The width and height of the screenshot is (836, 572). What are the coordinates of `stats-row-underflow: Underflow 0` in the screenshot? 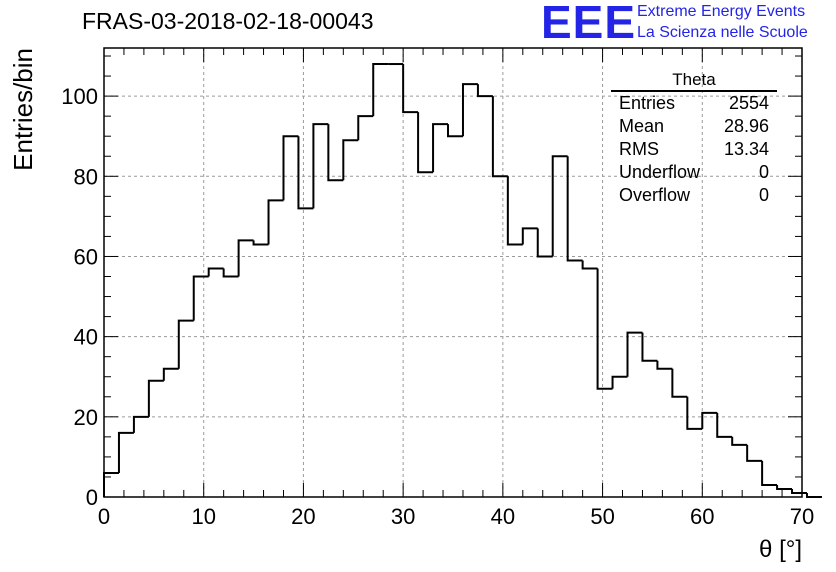 It's located at (694, 172).